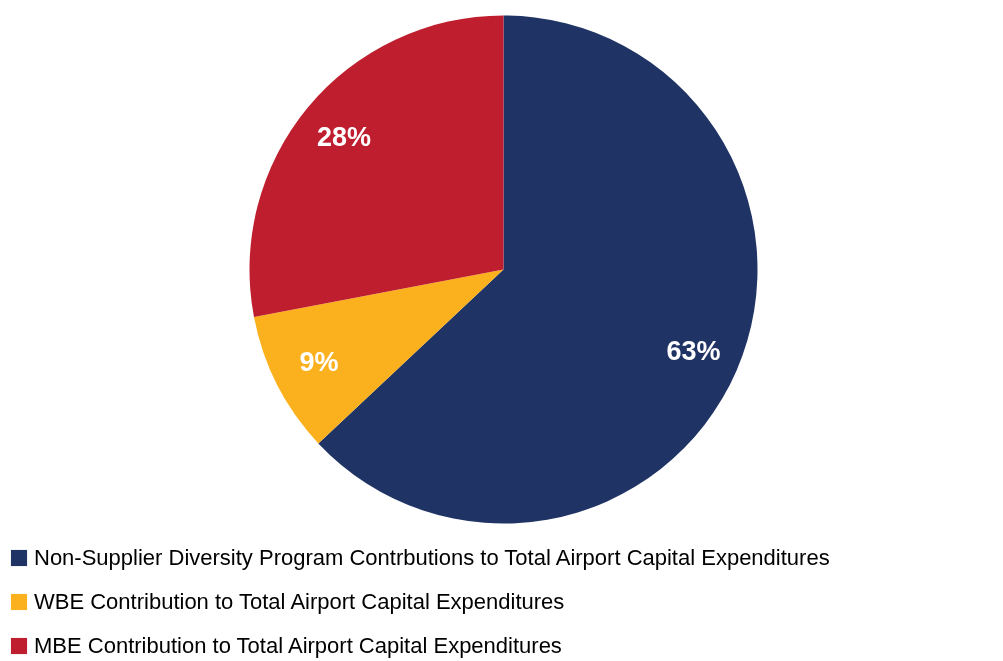 This screenshot has width=1003, height=661. Describe the element at coordinates (432, 557) in the screenshot. I see `legend-label: Non-Supplier Diversity Program Contrbutions to Total Airport Capital Expenditures` at that location.